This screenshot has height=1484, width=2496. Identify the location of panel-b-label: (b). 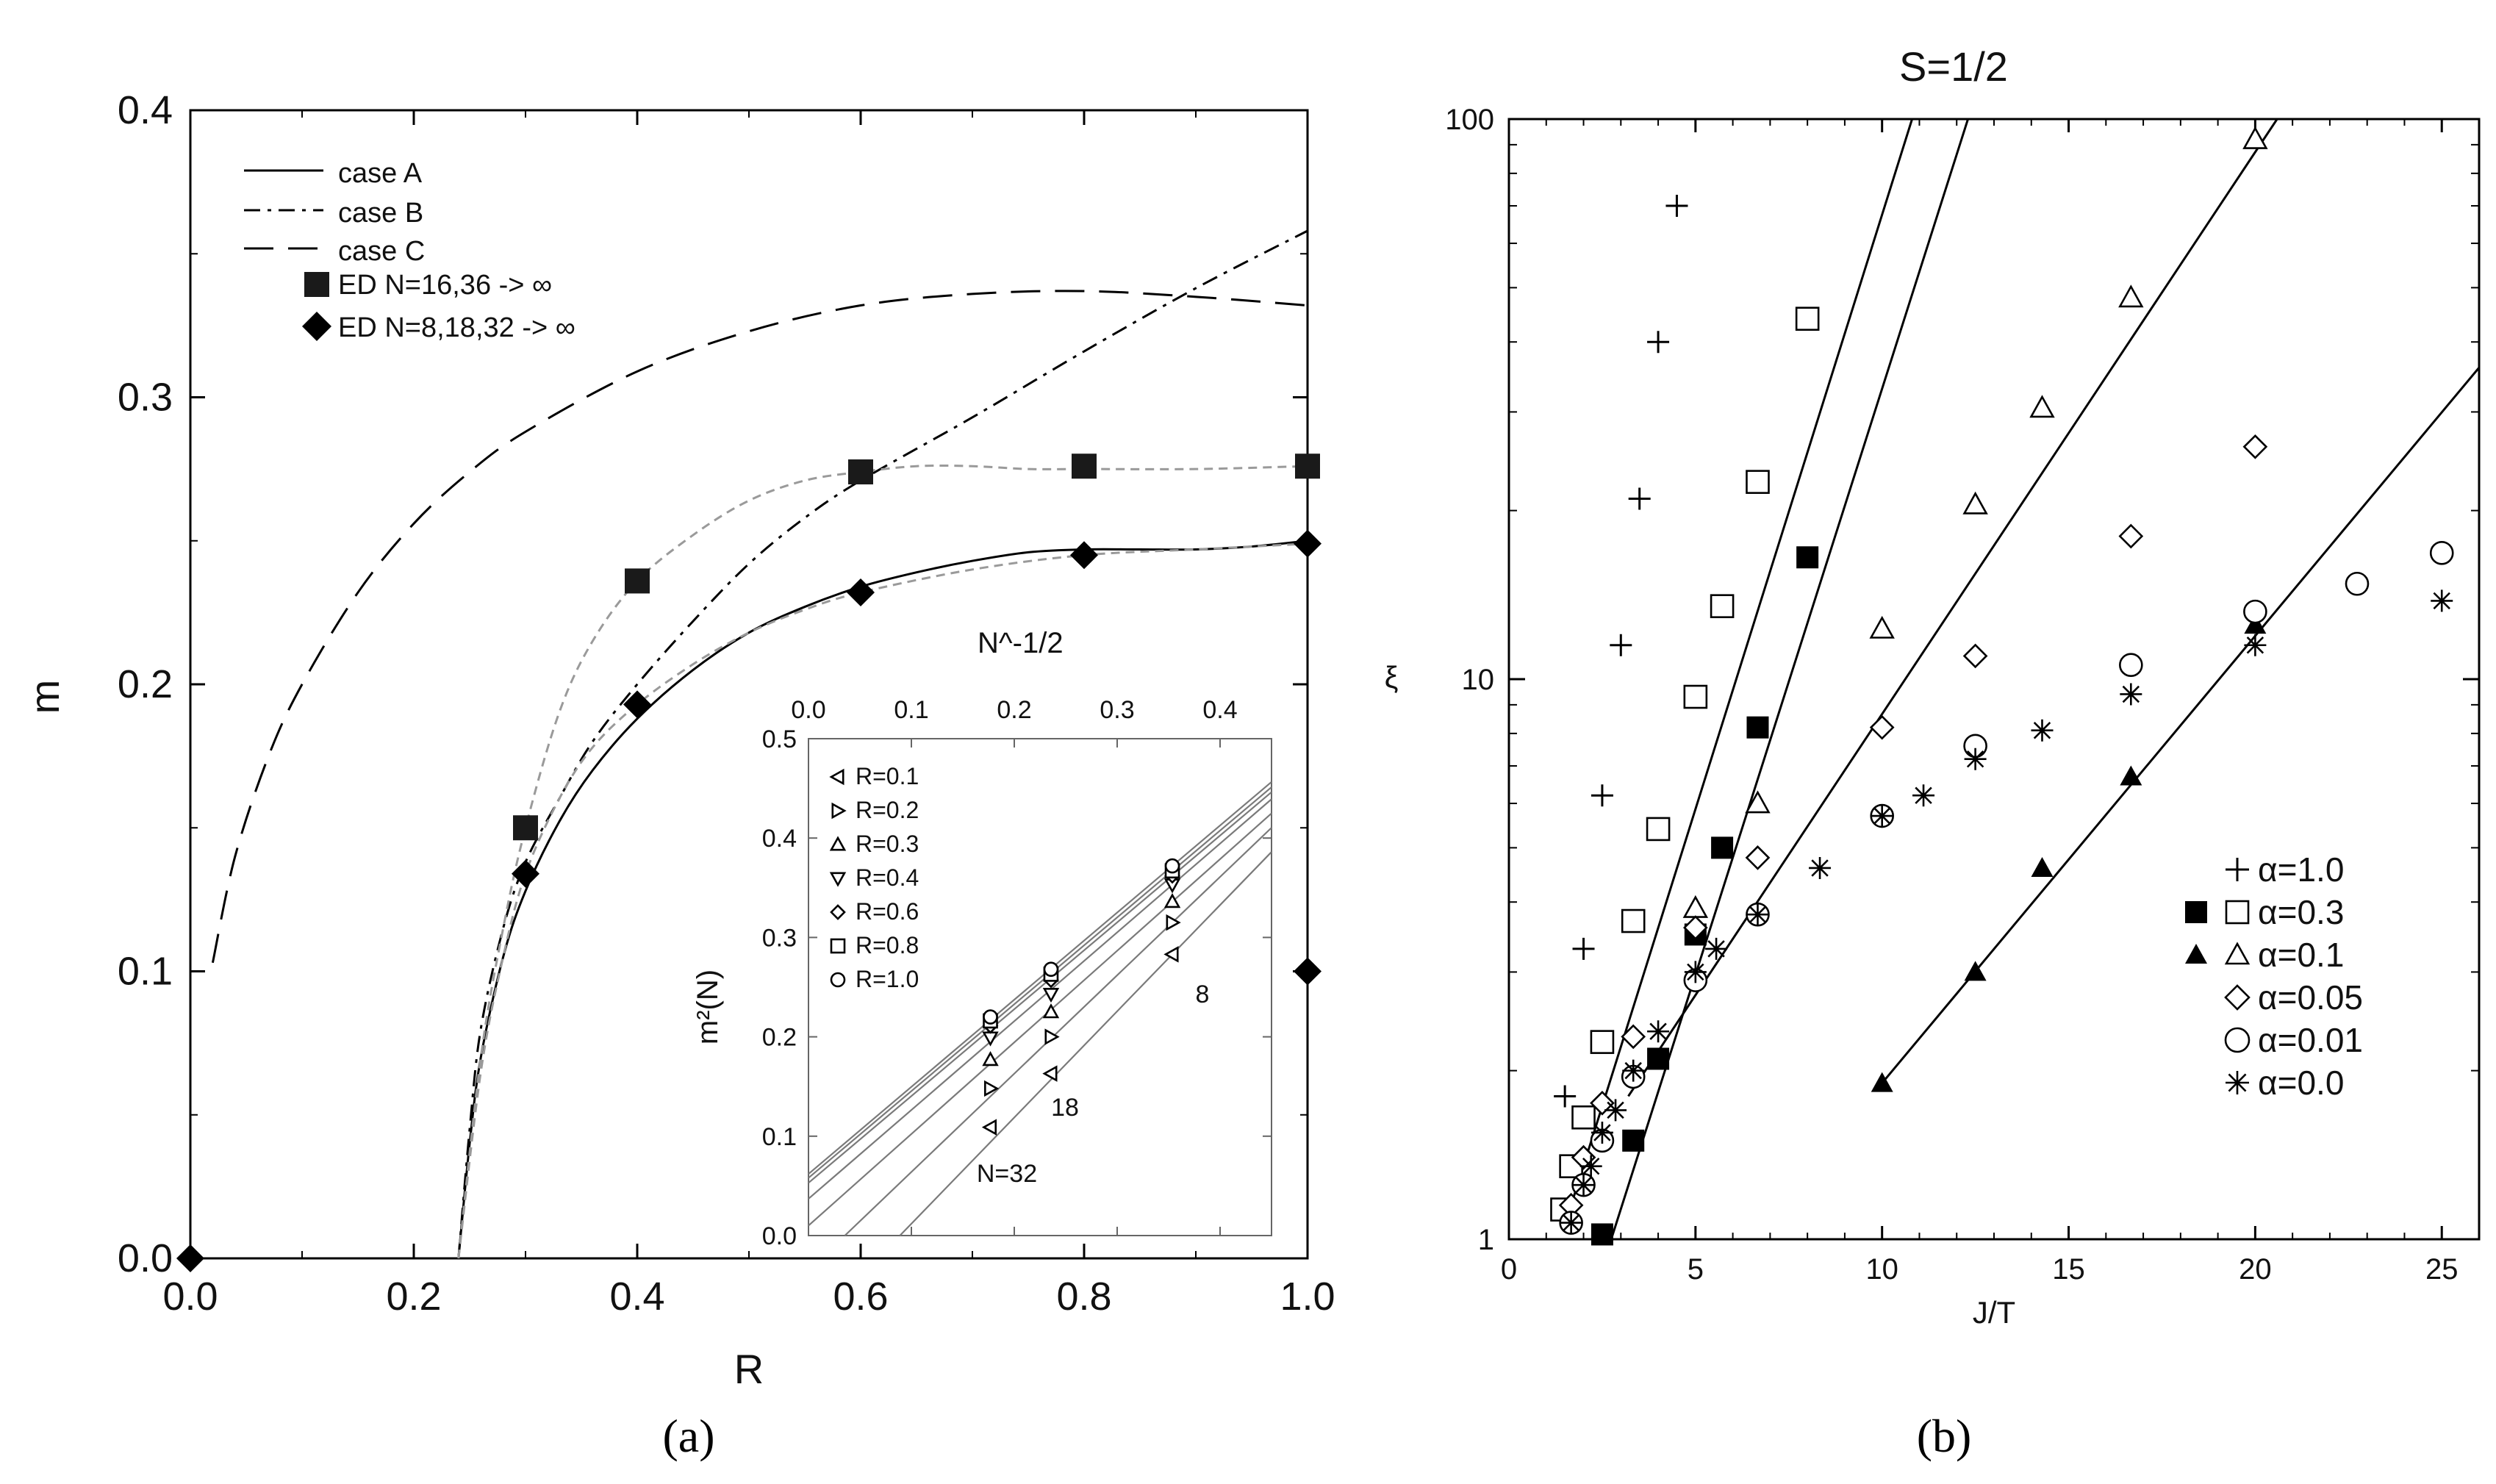
(1945, 1436).